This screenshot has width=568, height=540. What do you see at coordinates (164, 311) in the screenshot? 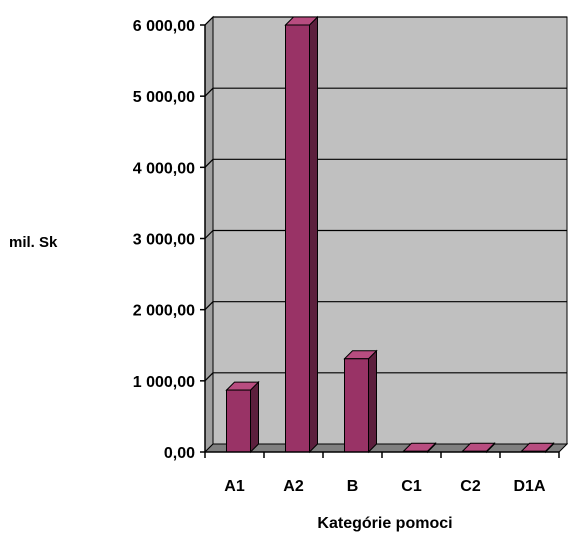
I see `y-tick-label: 2 000,00` at bounding box center [164, 311].